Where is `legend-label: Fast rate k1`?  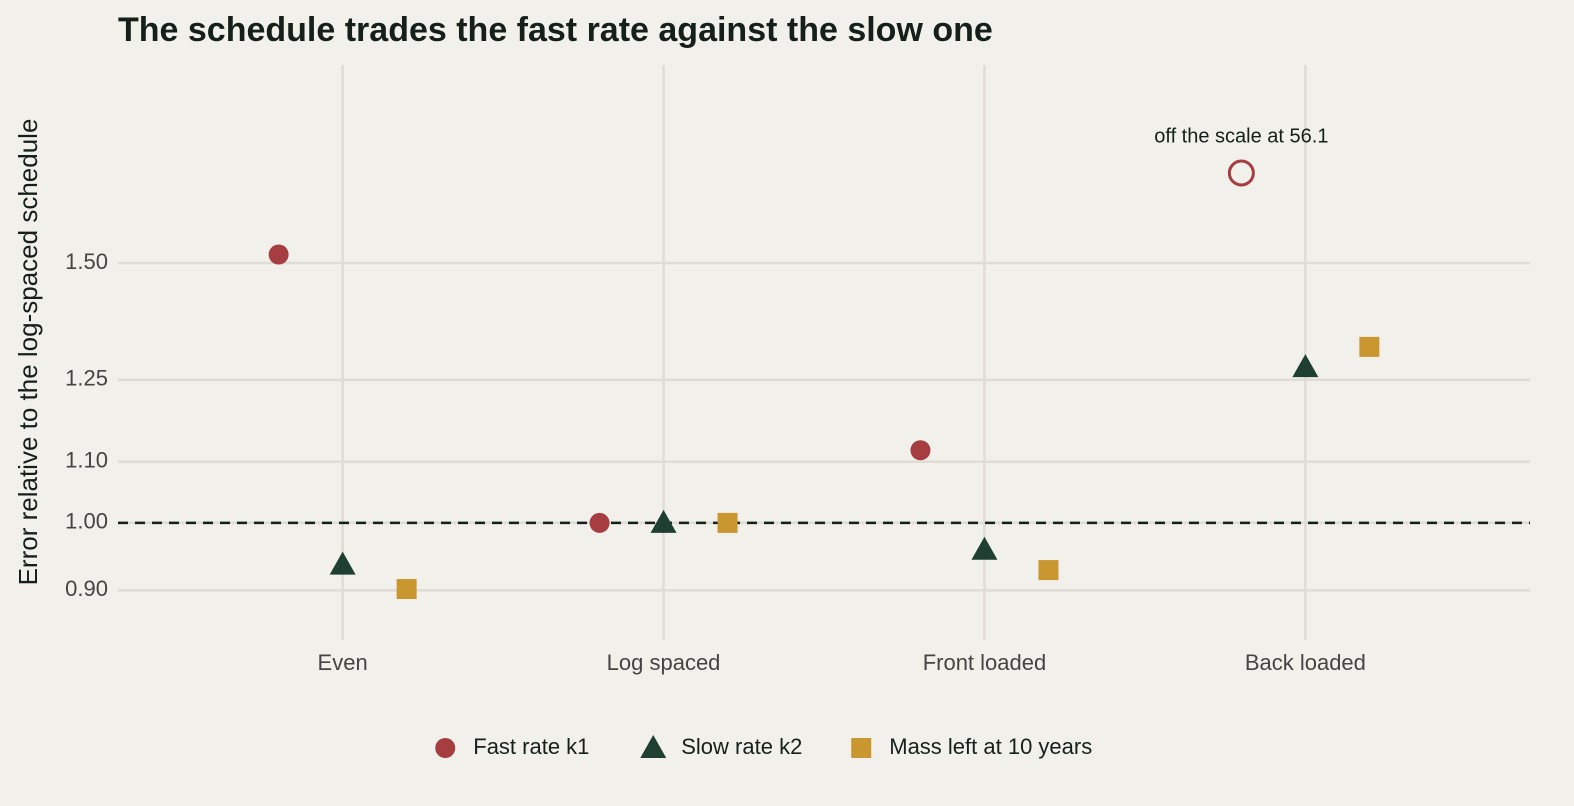 legend-label: Fast rate k1 is located at coordinates (531, 746).